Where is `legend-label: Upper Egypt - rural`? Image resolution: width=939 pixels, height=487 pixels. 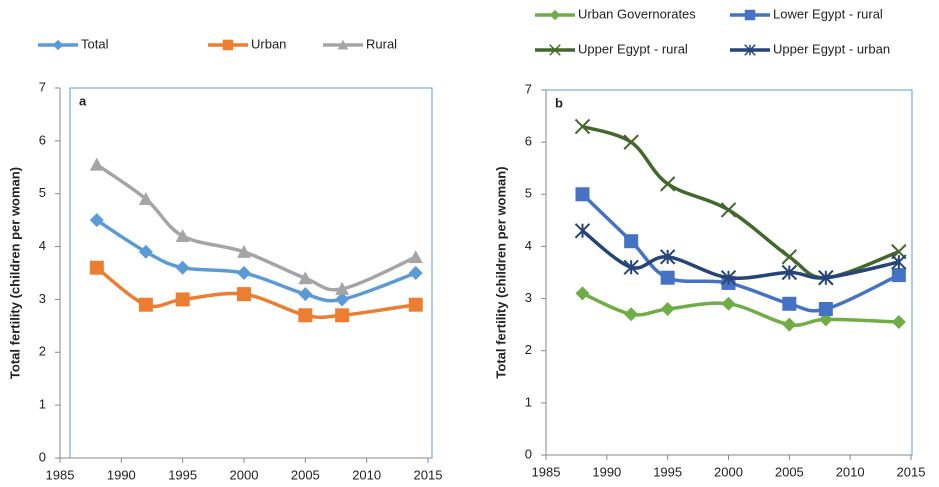
legend-label: Upper Egypt - rural is located at coordinates (633, 48).